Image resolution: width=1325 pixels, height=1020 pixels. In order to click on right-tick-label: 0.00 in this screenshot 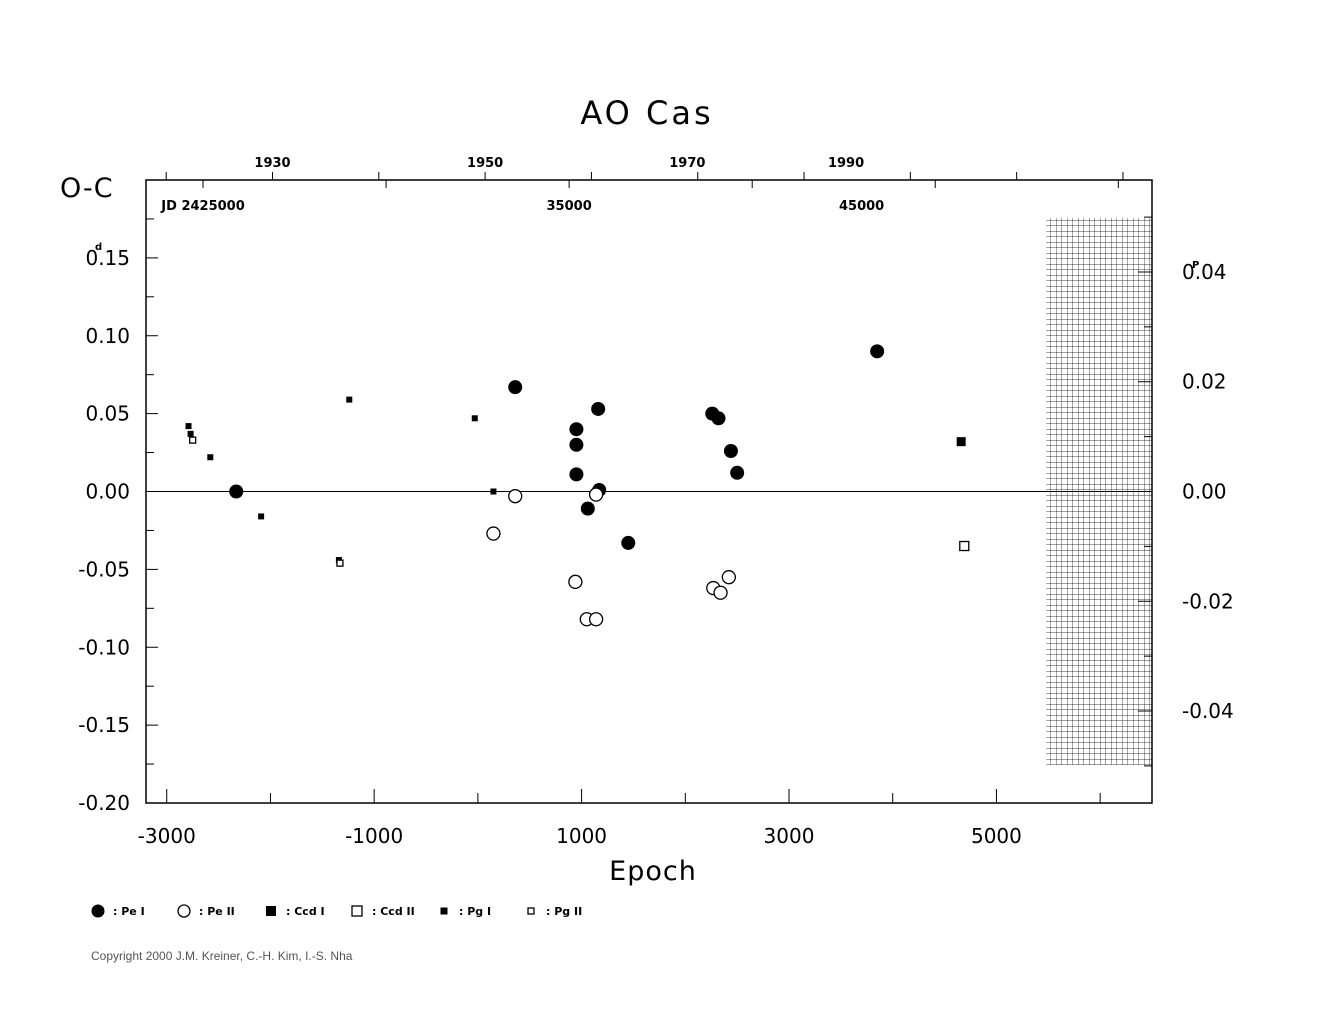, I will do `click(1204, 492)`.